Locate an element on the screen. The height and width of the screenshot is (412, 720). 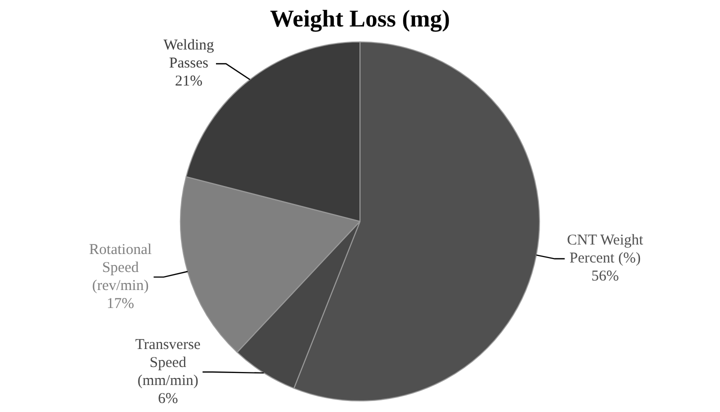
data-label: 17% is located at coordinates (120, 304).